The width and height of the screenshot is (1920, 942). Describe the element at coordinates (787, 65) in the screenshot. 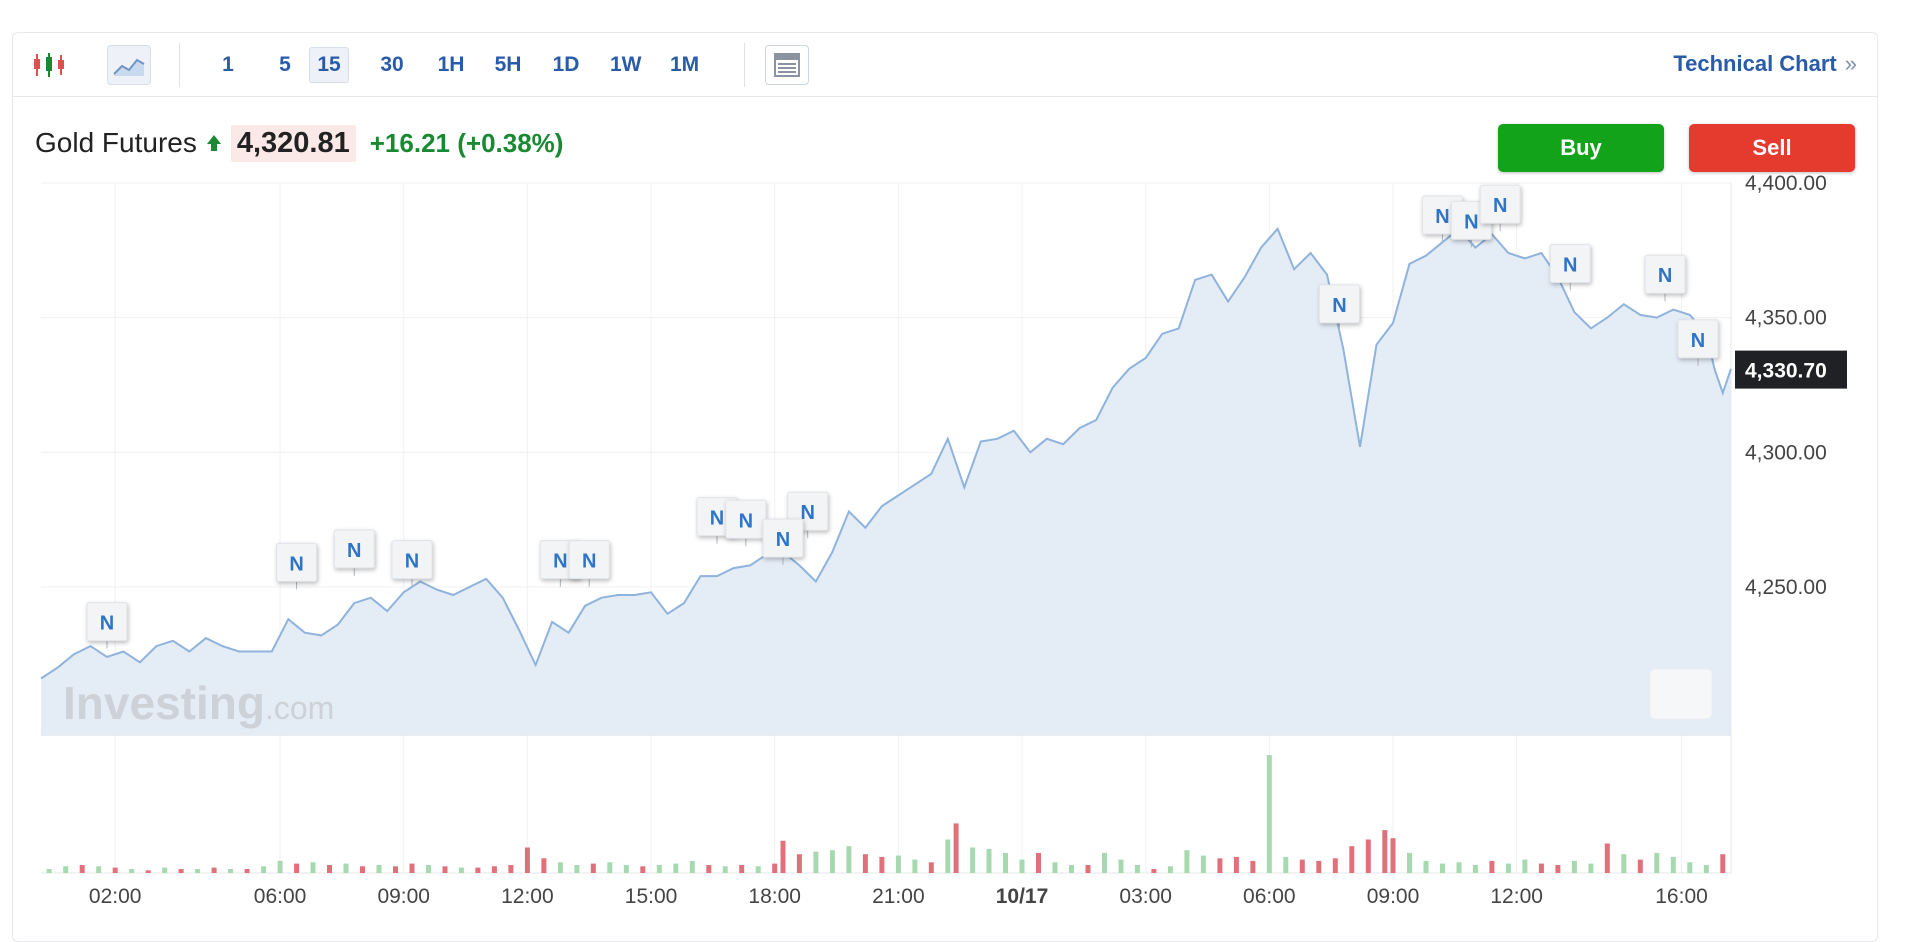

I see `table-icon` at that location.